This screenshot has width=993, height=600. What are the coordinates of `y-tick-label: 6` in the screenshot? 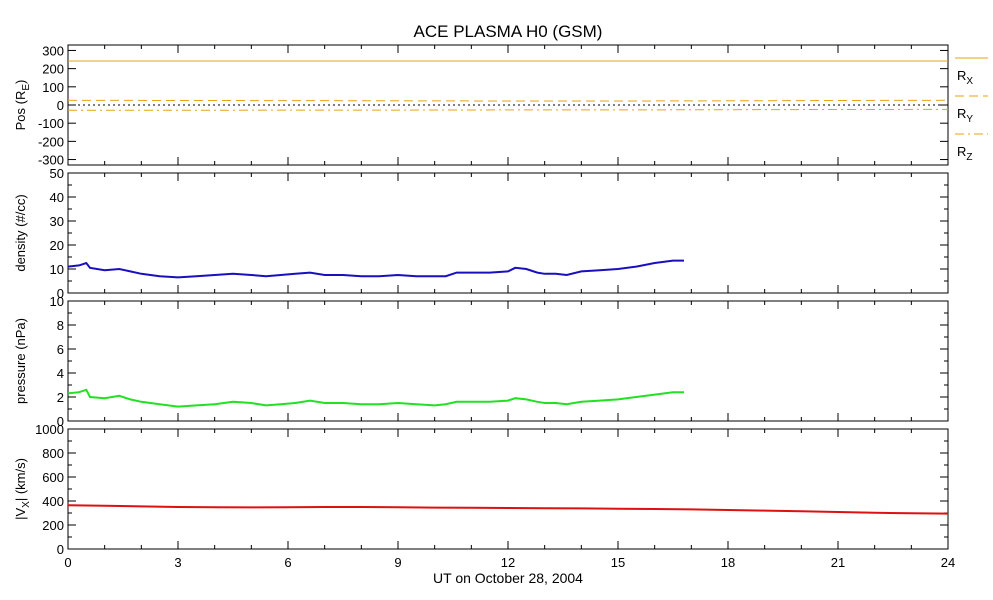 It's located at (60, 349).